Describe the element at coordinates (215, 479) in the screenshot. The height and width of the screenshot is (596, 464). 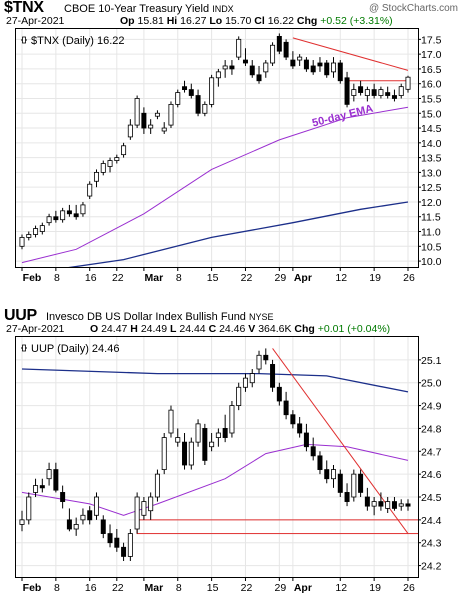
I see `uup-50-day-ema-line` at that location.